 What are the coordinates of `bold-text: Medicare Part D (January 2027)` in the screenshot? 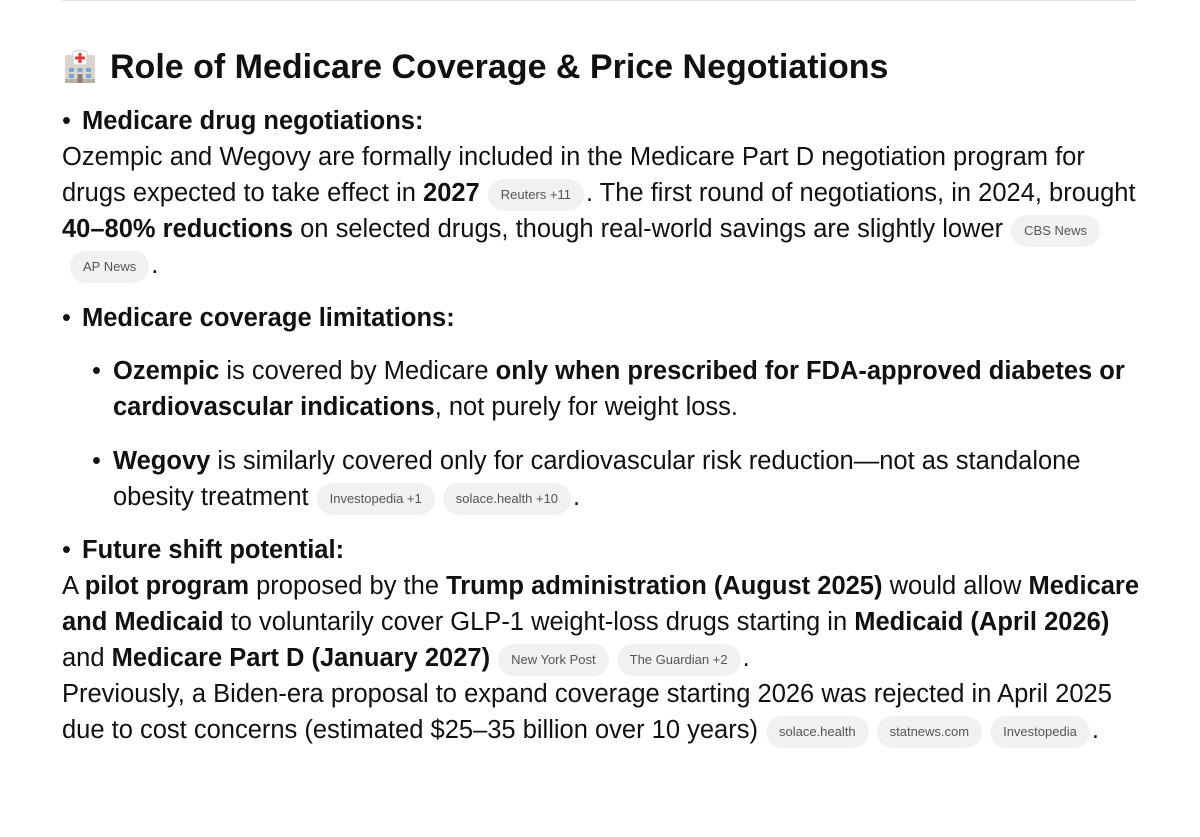 It's located at (301, 658).